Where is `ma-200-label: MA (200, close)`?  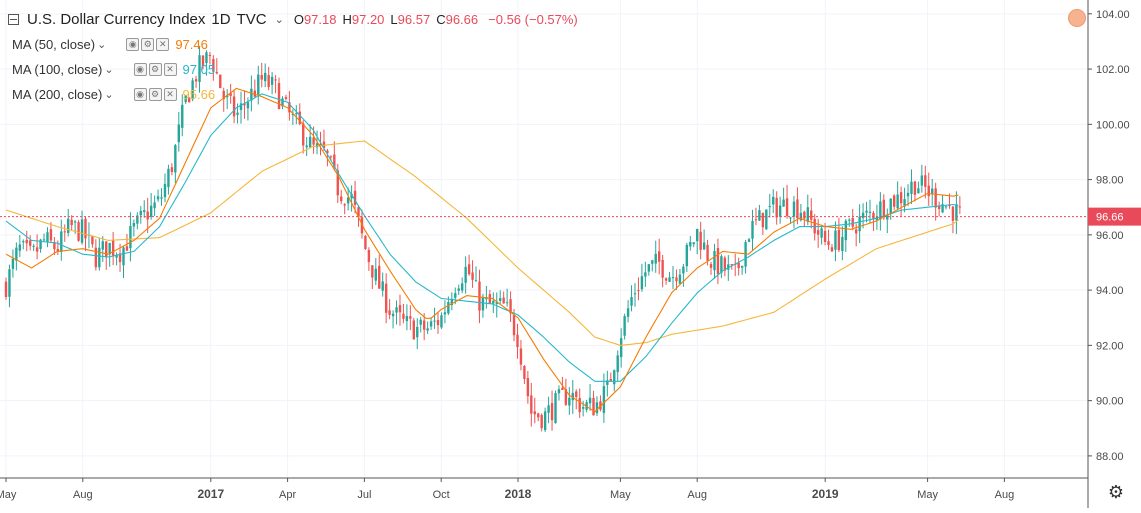
ma-200-label: MA (200, close) is located at coordinates (57, 94).